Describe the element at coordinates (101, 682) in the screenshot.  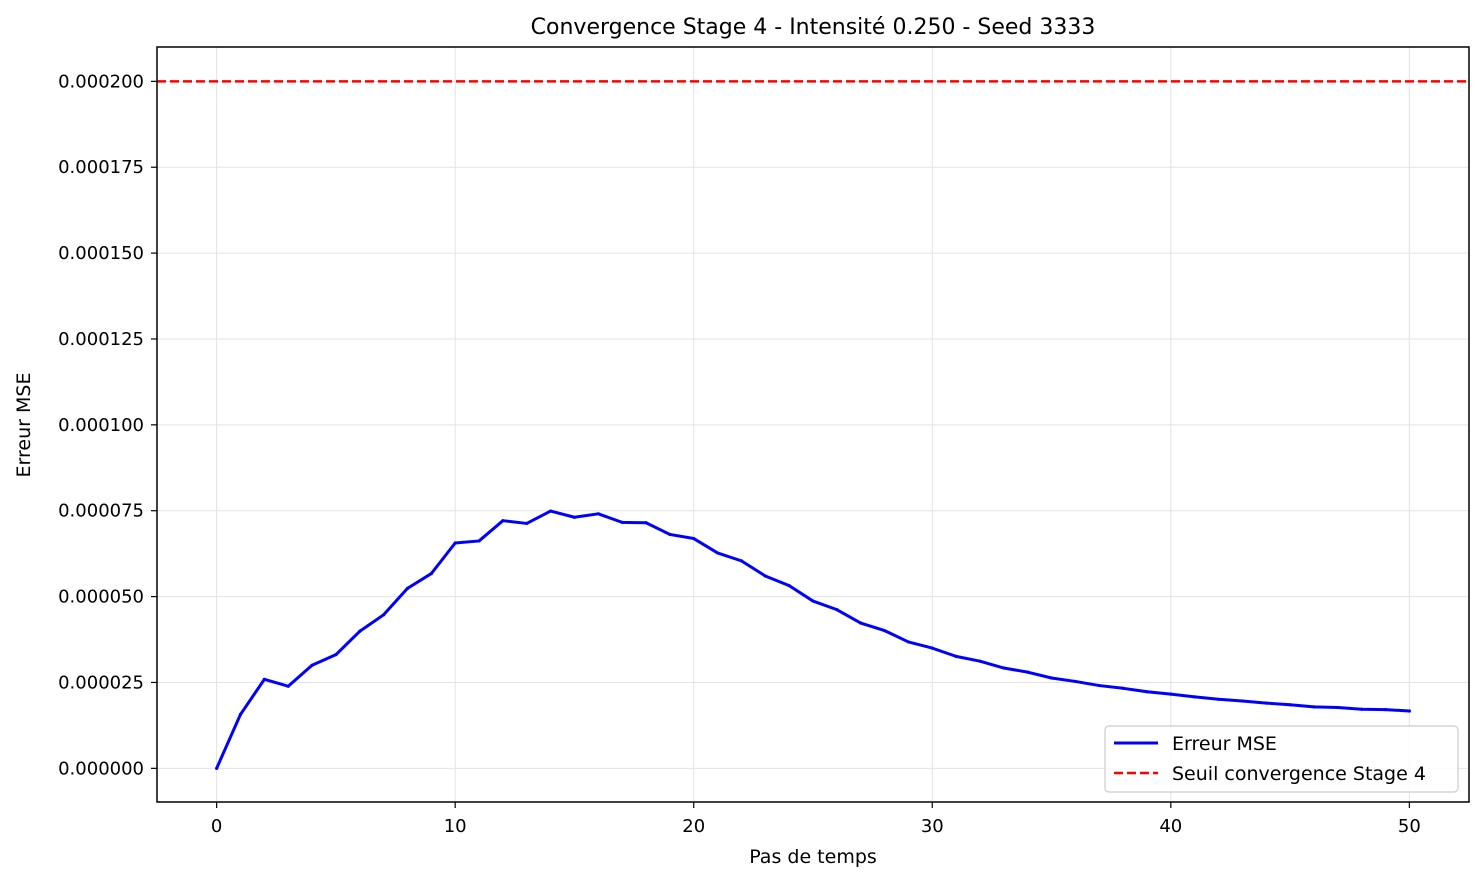
I see `y-tick-label: 0.000025` at that location.